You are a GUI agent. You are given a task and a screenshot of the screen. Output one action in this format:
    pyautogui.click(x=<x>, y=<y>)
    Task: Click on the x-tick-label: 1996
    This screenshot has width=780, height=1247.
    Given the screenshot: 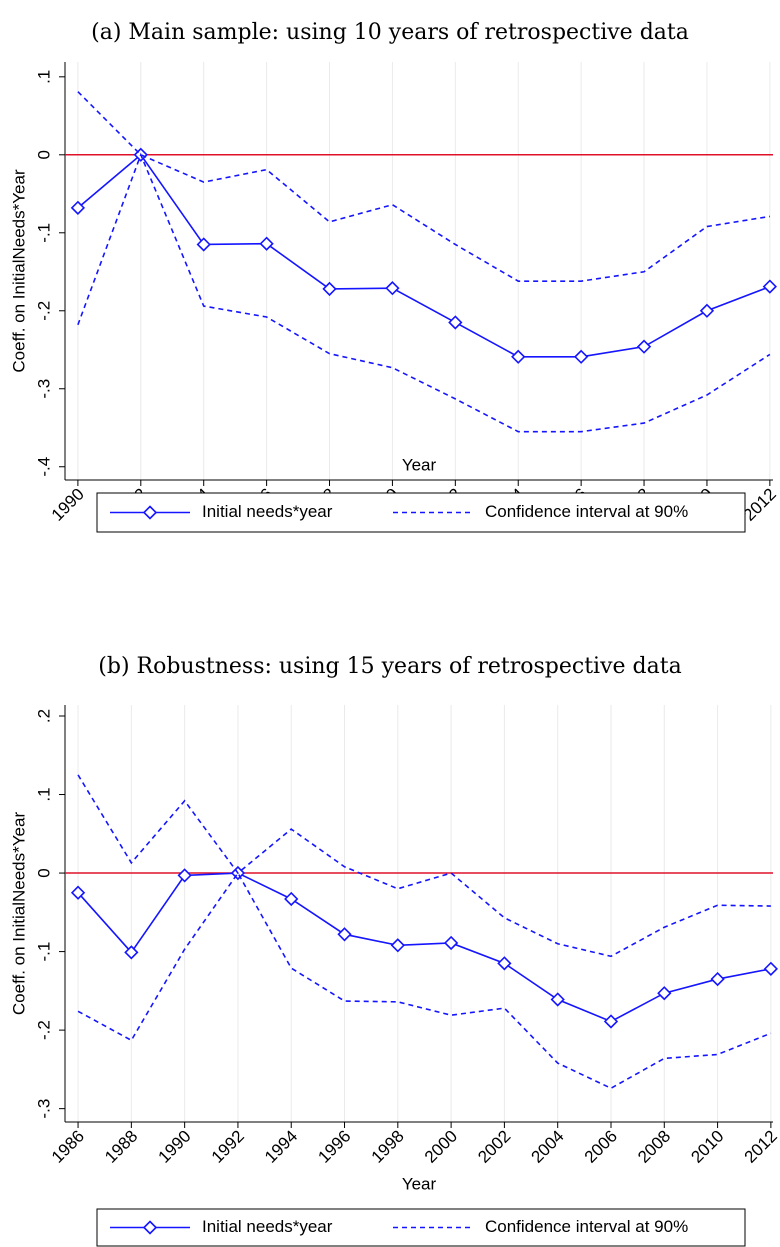 What is the action you would take?
    pyautogui.click(x=334, y=1147)
    